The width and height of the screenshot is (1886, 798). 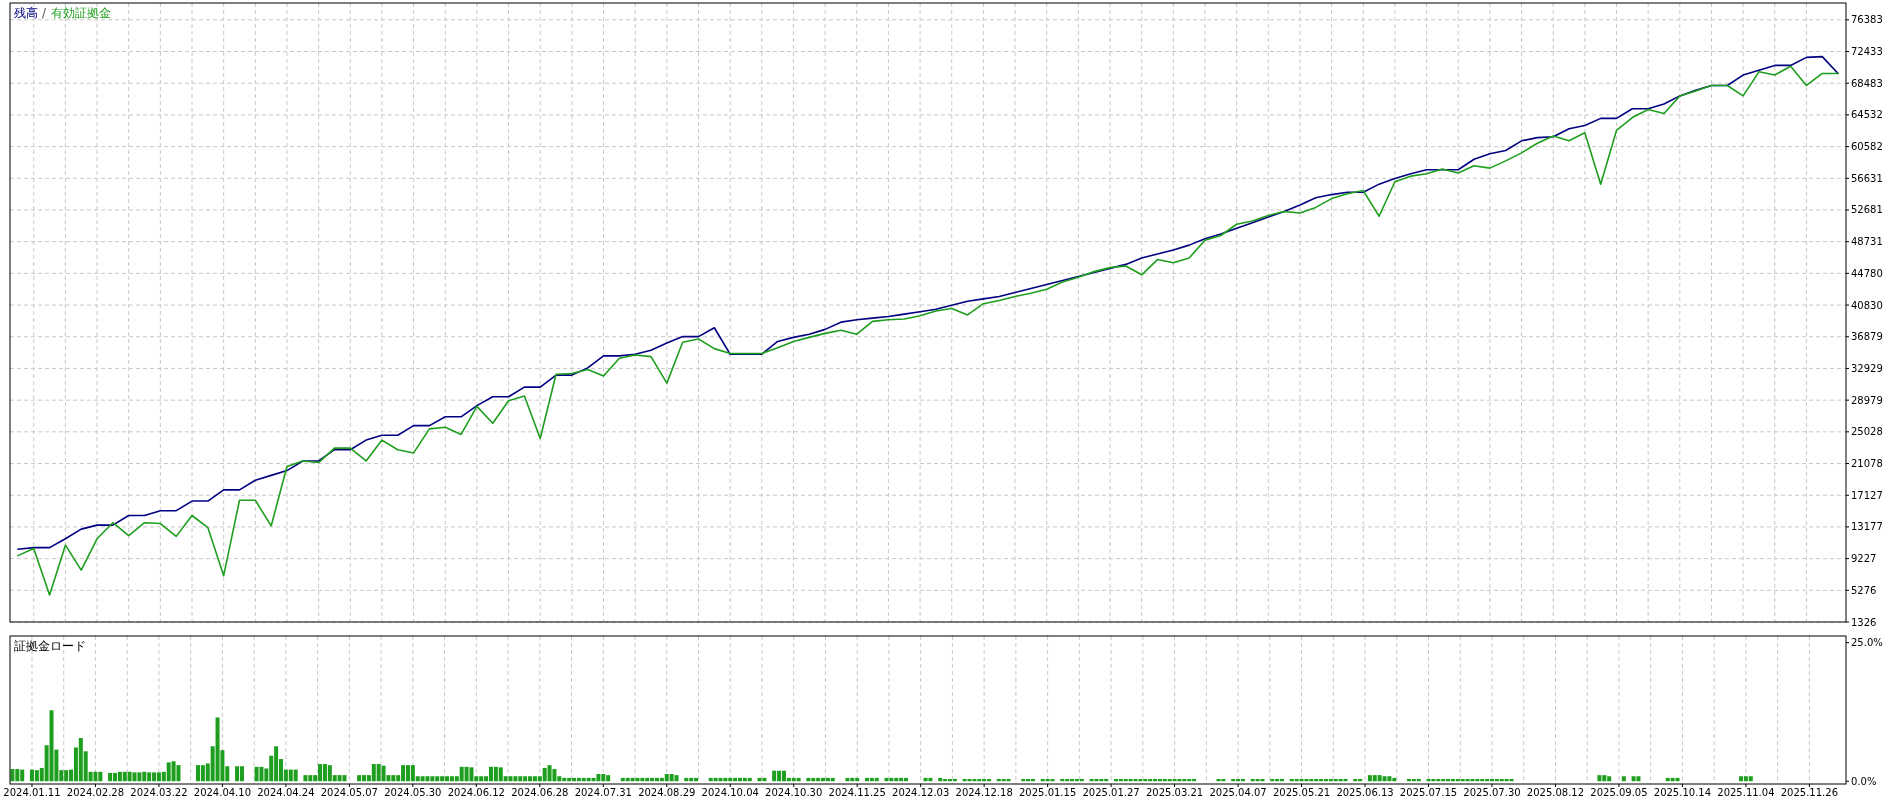 I want to click on x-tick-label: 2024.11.25, so click(x=857, y=792).